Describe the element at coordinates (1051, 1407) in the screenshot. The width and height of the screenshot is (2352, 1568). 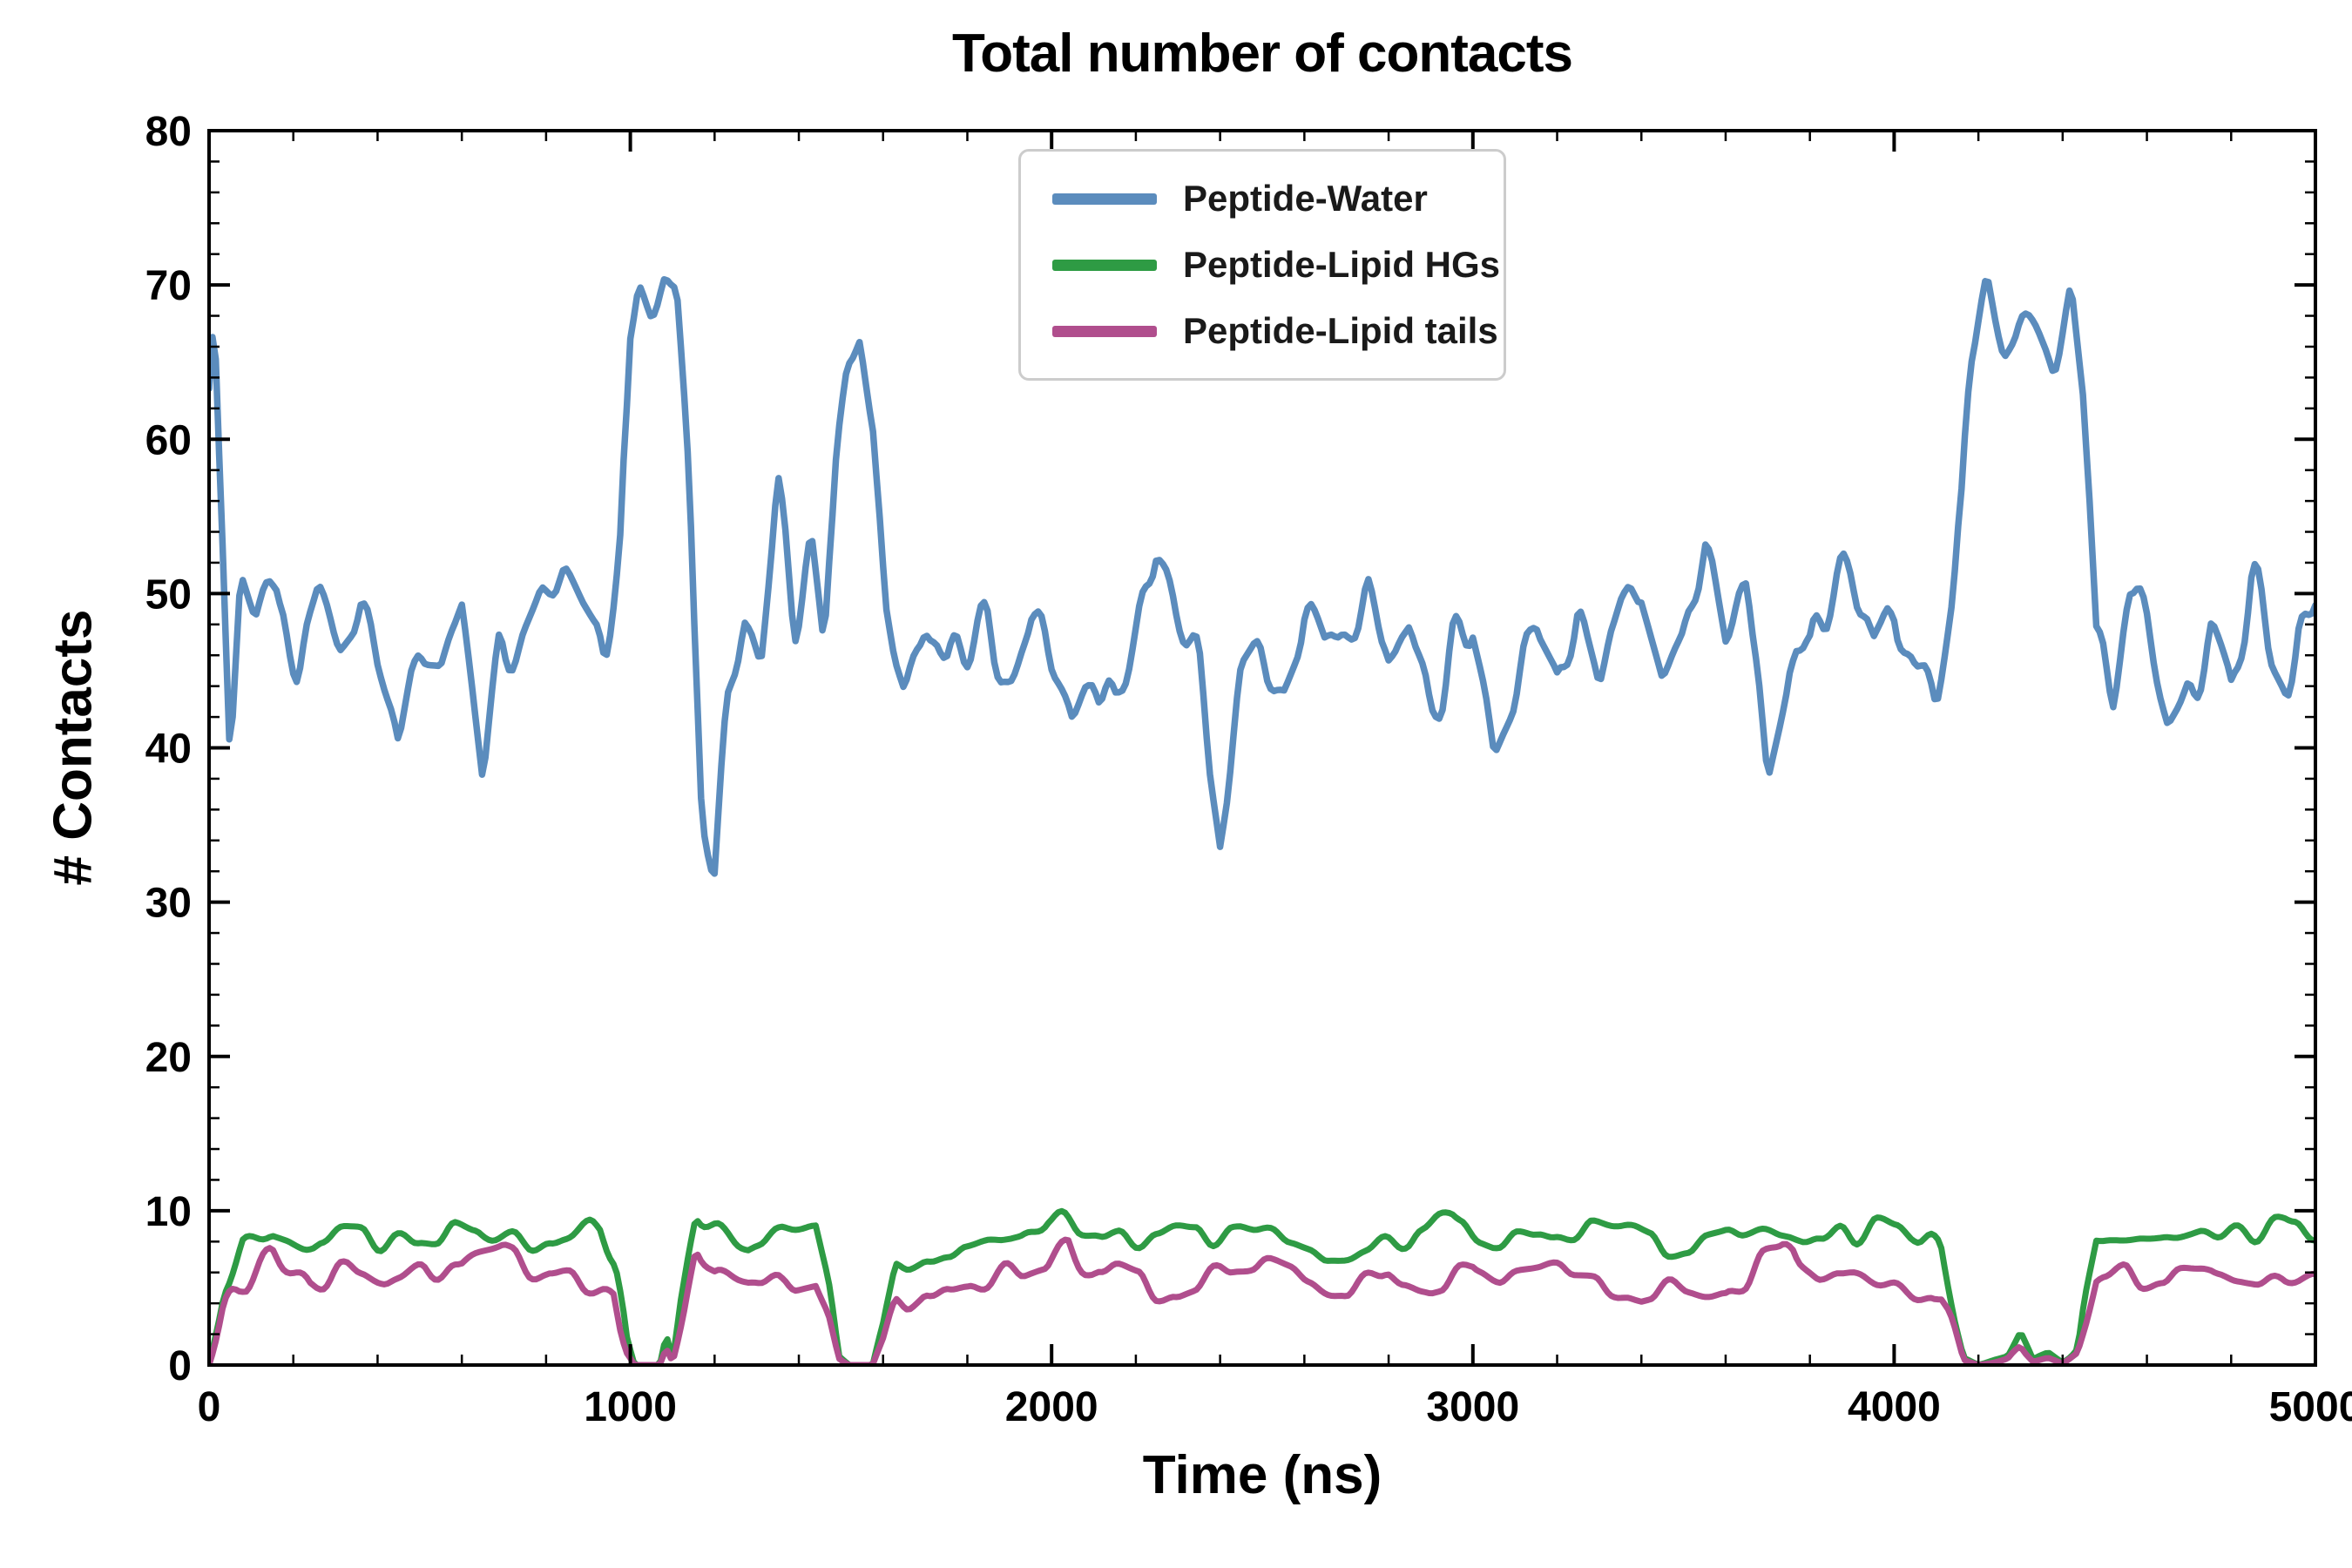
I see `x-tick-label: 2000` at that location.